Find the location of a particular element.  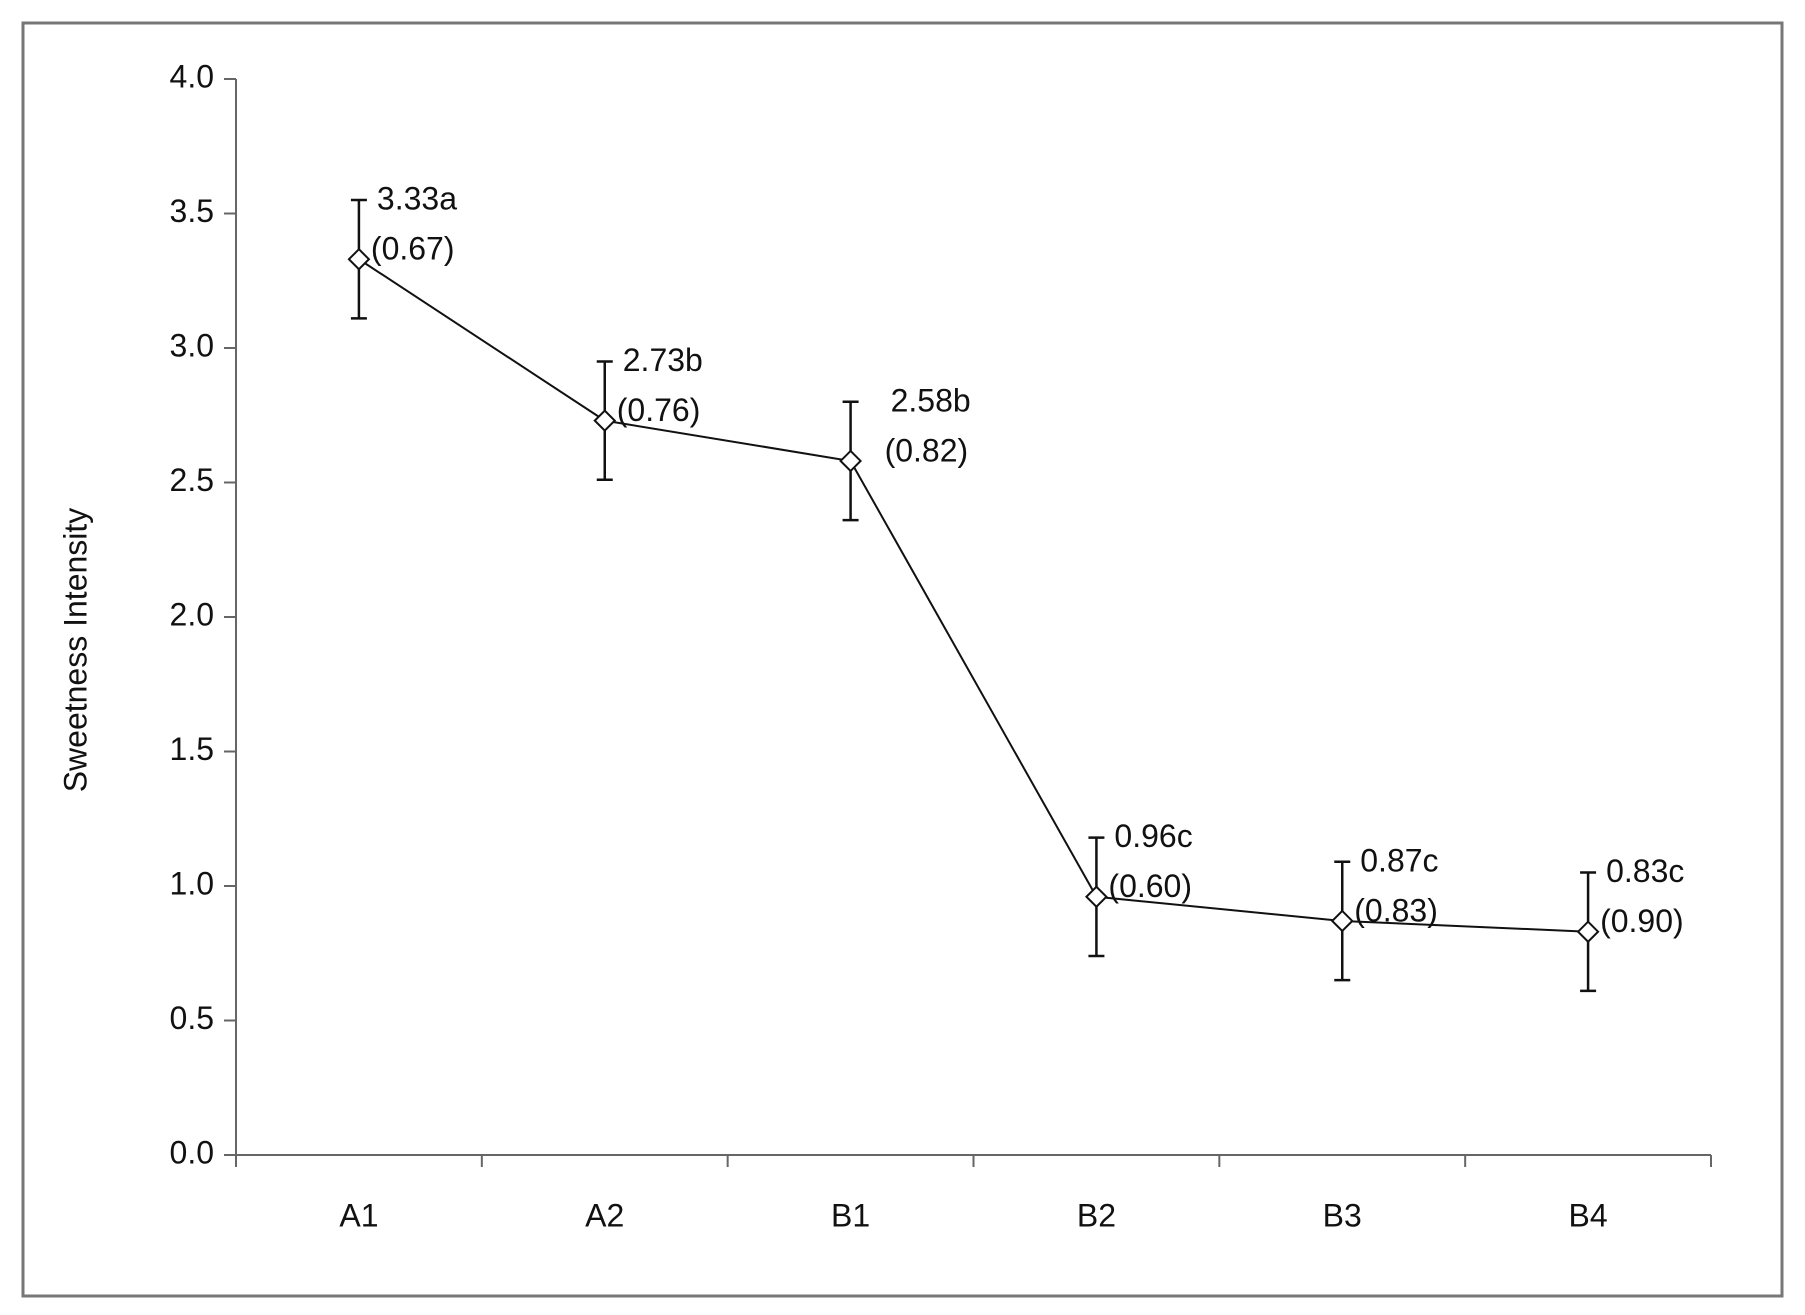

y-tick-label: 3.5 is located at coordinates (192, 211).